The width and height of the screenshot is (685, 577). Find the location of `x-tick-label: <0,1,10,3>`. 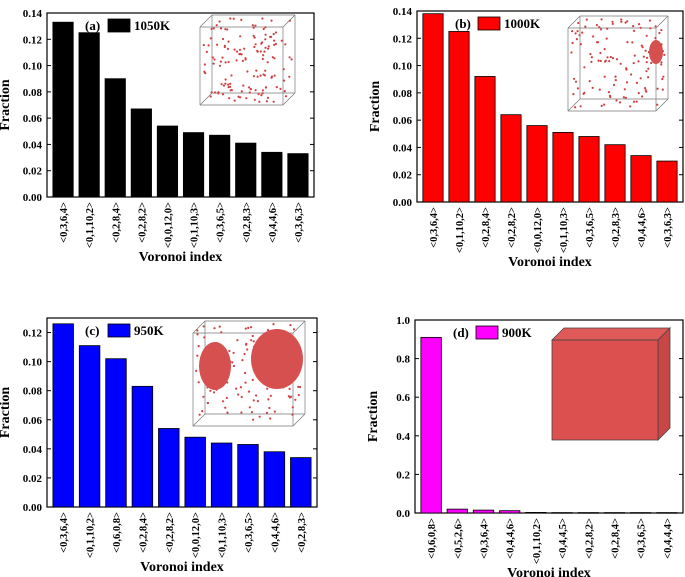

x-tick-label: <0,1,10,3> is located at coordinates (195, 225).